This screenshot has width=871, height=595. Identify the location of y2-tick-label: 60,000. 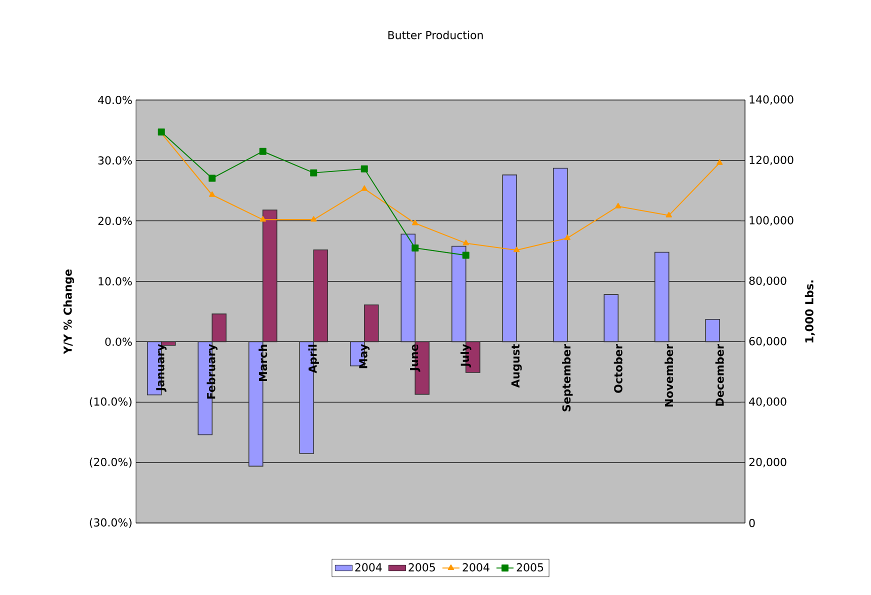
(767, 341).